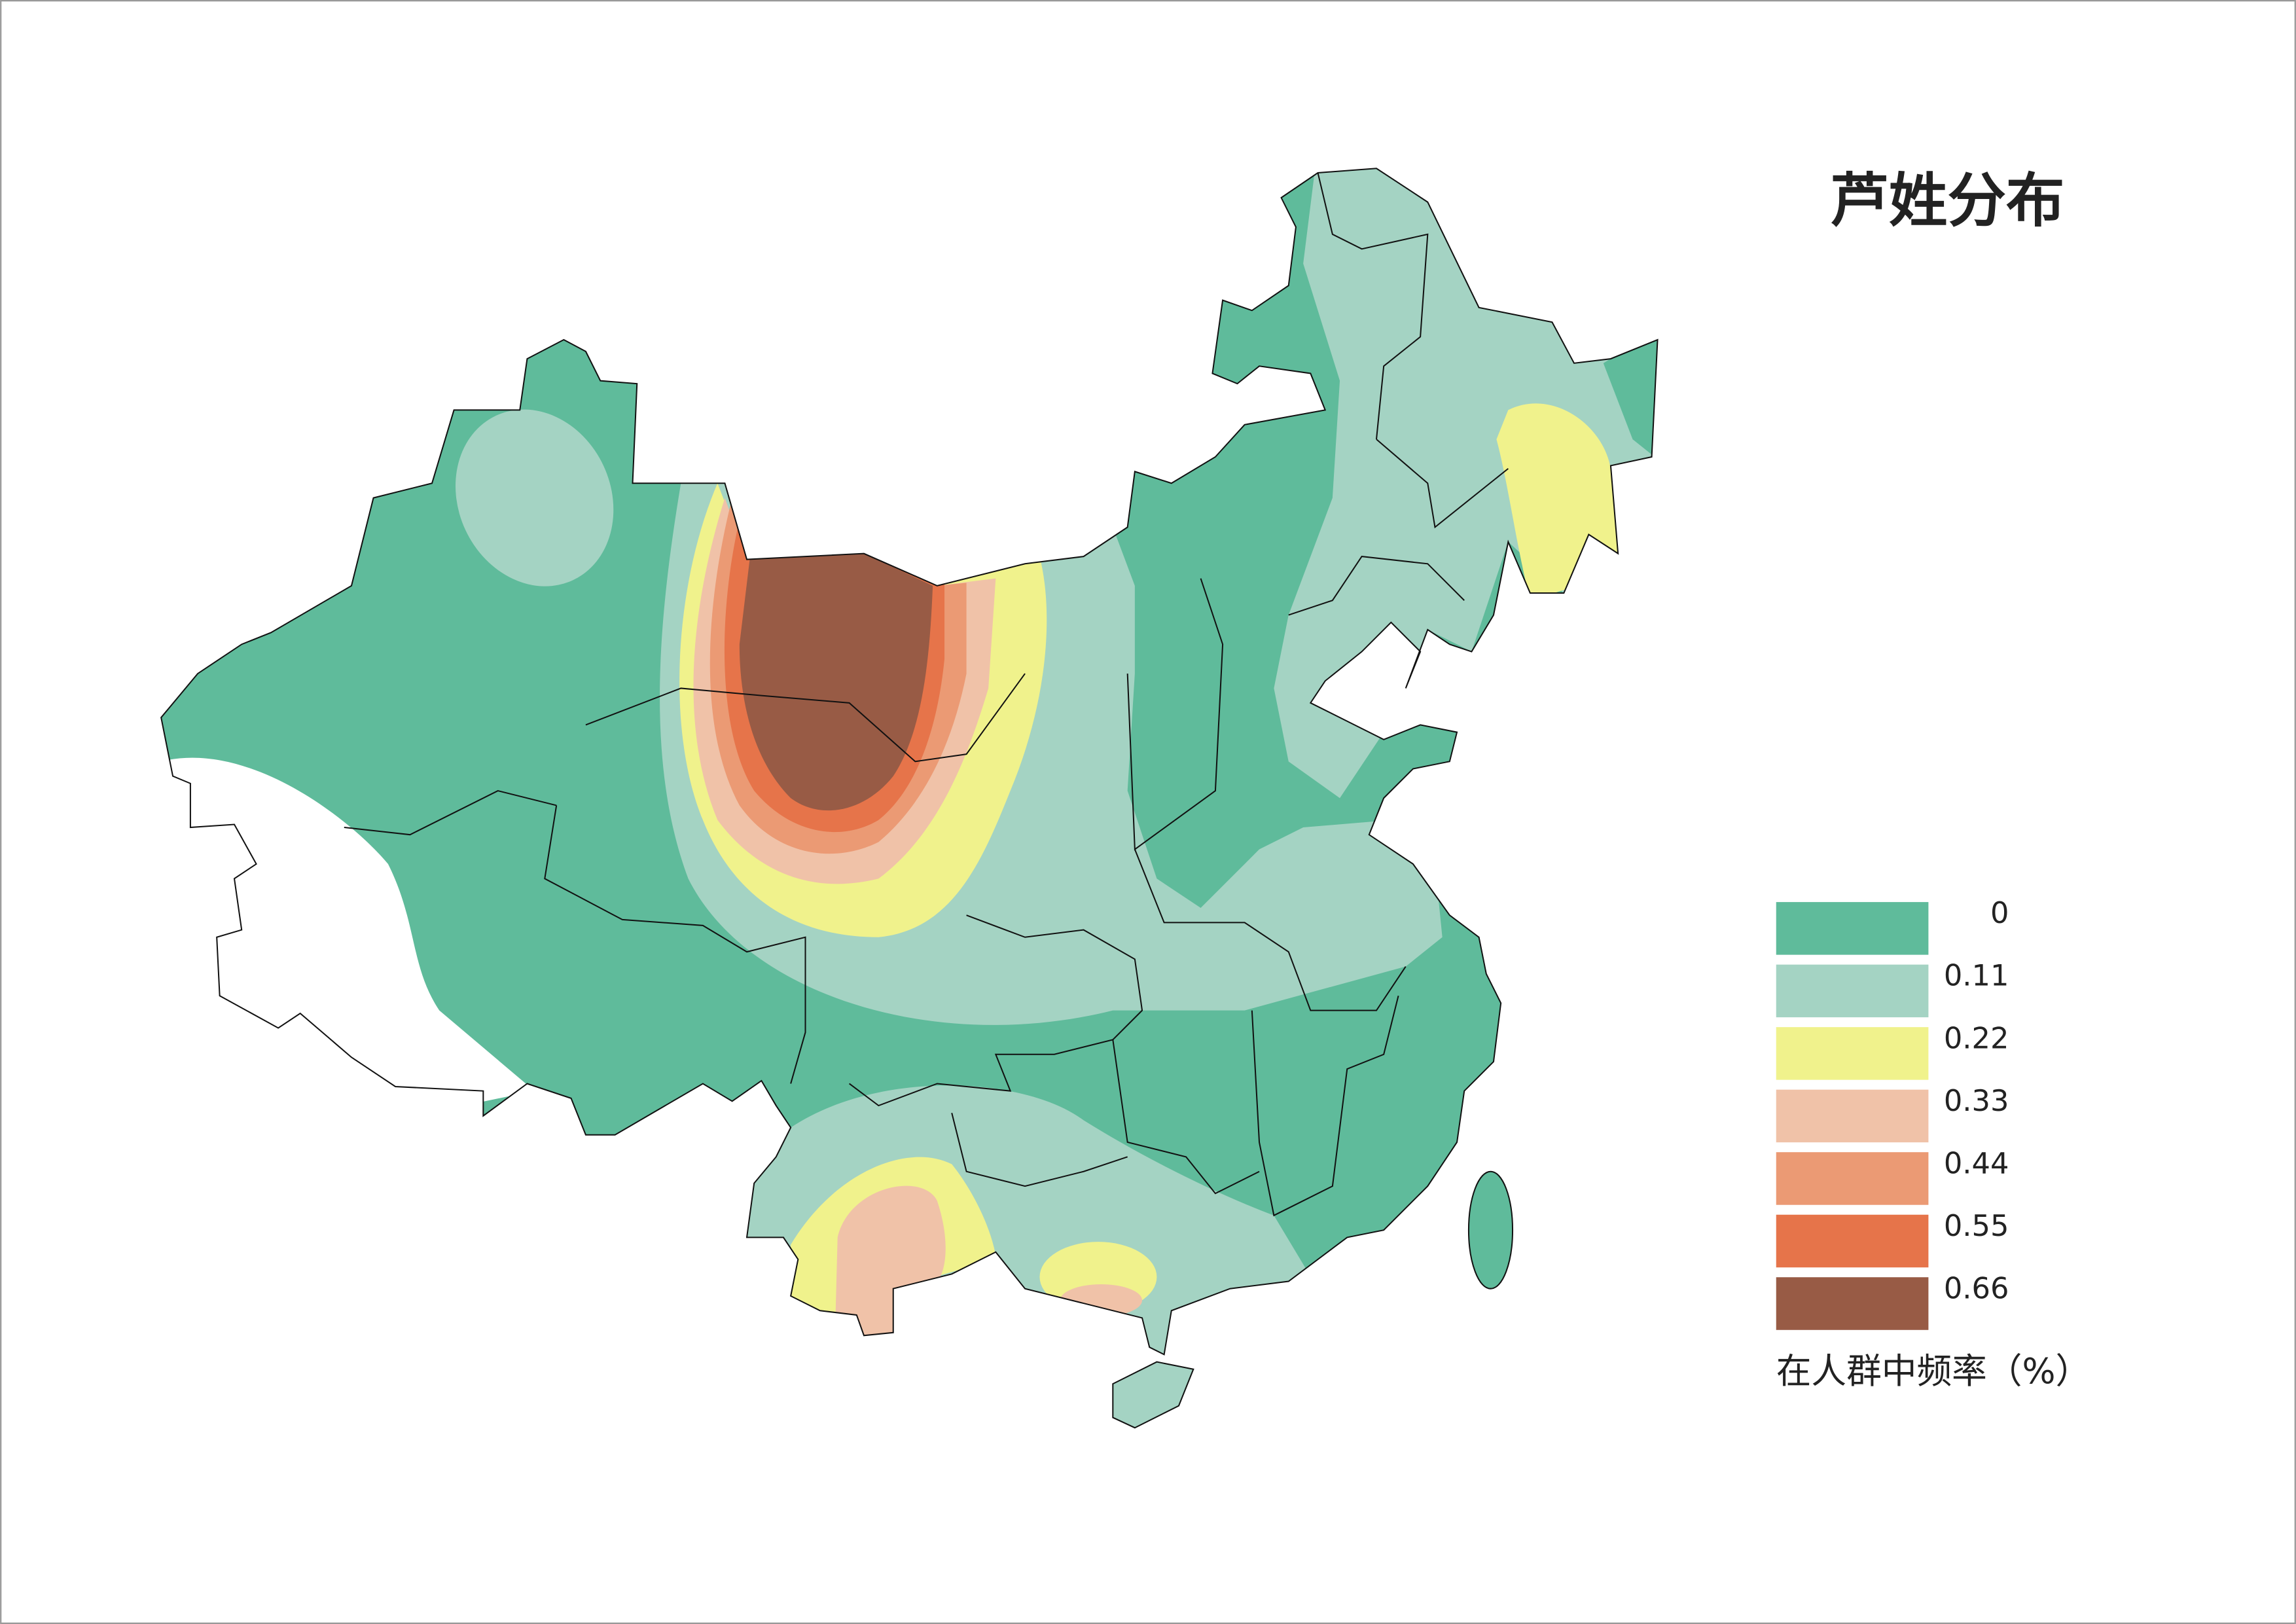  Describe the element at coordinates (1999, 912) in the screenshot. I see `legend-label: 0` at that location.